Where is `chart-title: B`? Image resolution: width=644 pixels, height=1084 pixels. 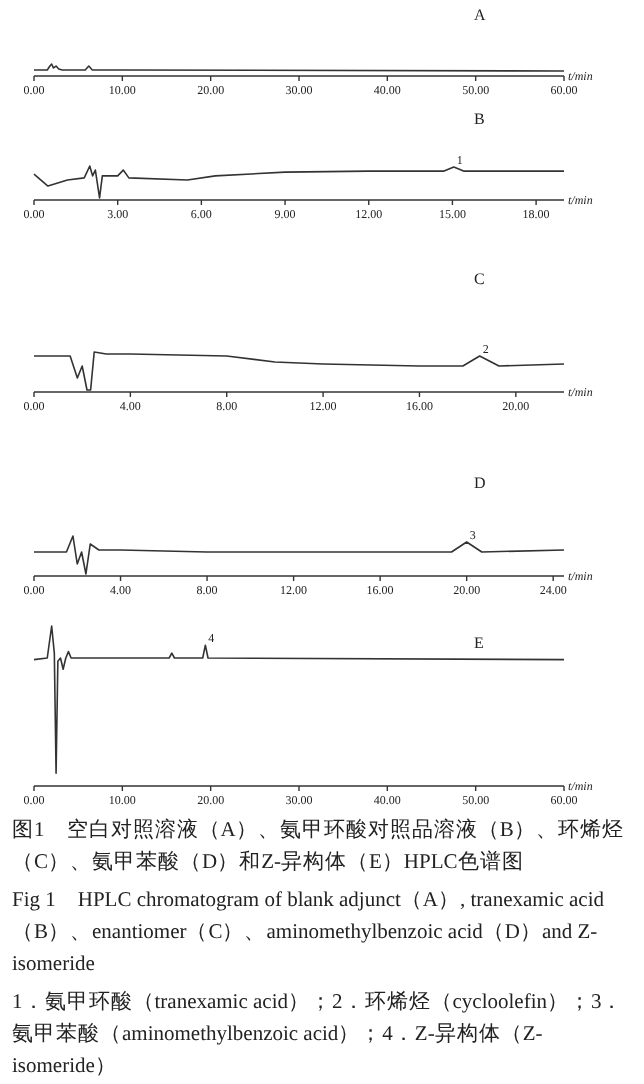
chart-title: B is located at coordinates (479, 119).